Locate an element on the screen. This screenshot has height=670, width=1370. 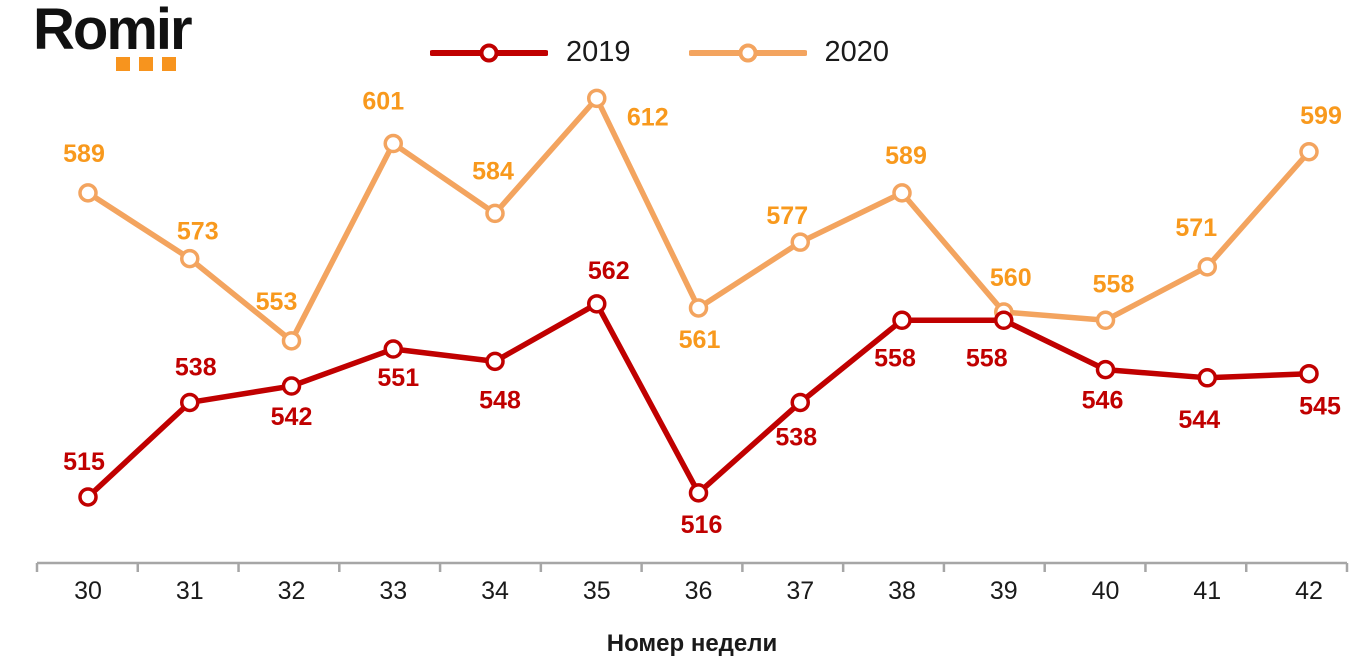
data-label-2020: 571 is located at coordinates (1196, 228).